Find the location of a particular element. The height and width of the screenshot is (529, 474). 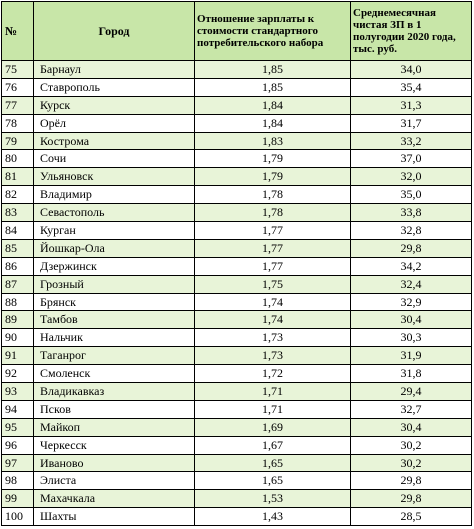

cell-number: 89 is located at coordinates (17, 320).